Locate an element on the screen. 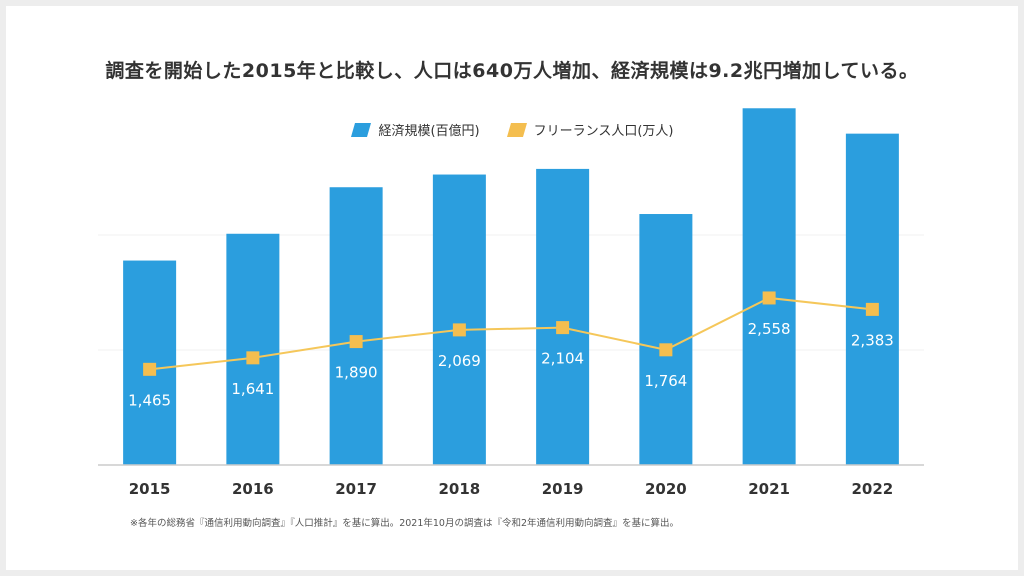 Image resolution: width=1024 pixels, height=576 pixels. data-label: 1,764 is located at coordinates (665, 381).